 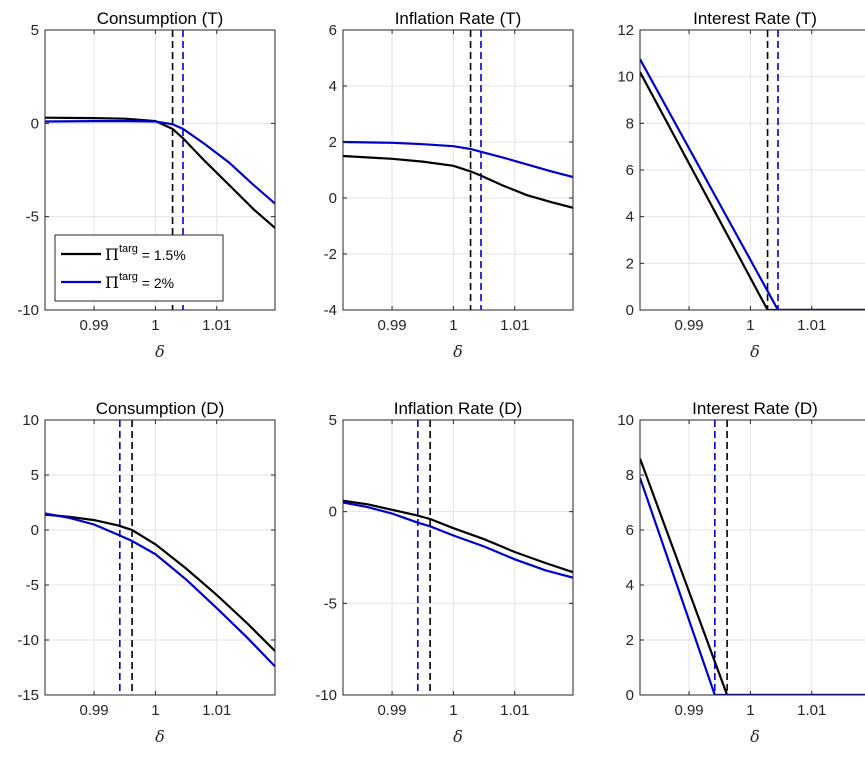 I want to click on legend-value: = 1.5%, so click(x=162, y=255).